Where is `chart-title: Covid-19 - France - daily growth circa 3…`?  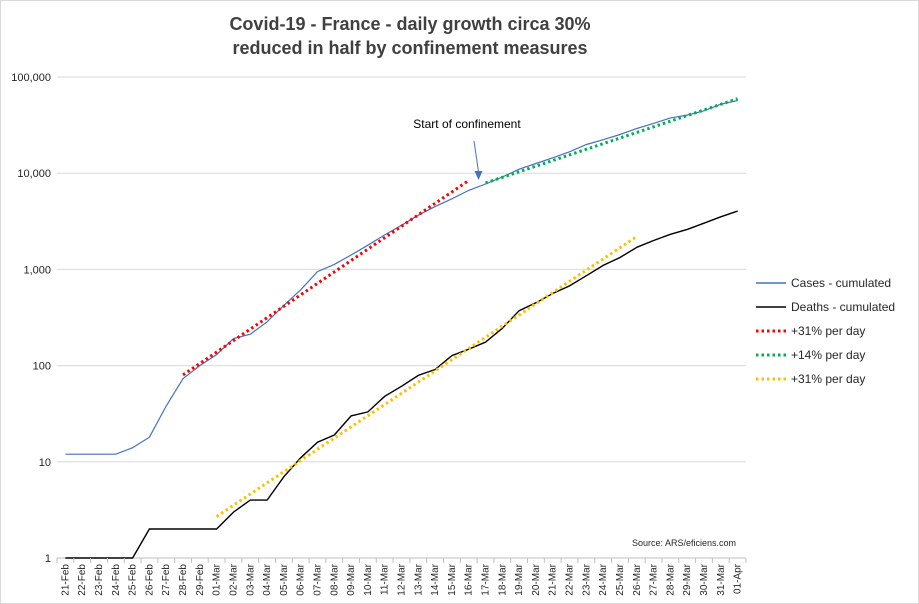 chart-title: Covid-19 - France - daily growth circa 3… is located at coordinates (410, 24).